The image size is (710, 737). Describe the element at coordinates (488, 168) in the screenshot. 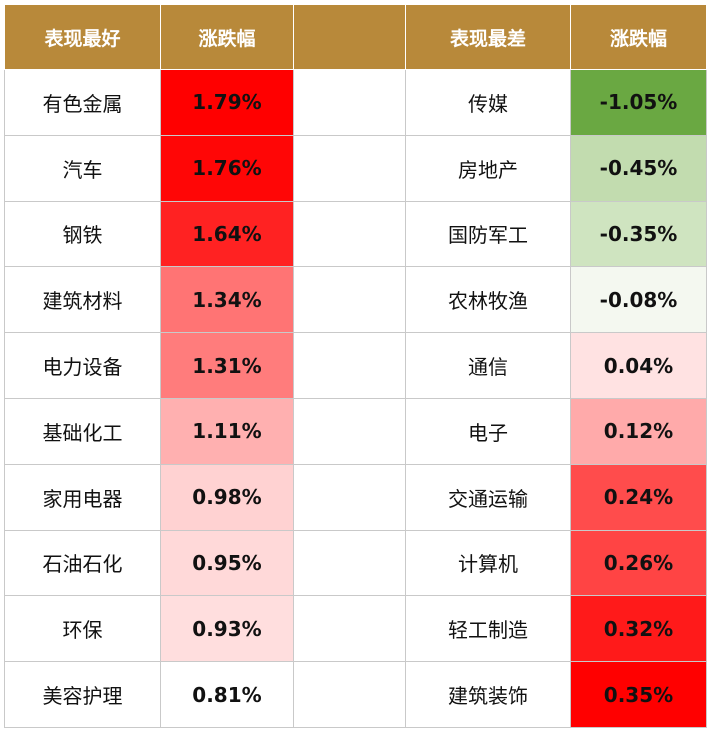

I see `worst-sector-name: 房地产` at that location.